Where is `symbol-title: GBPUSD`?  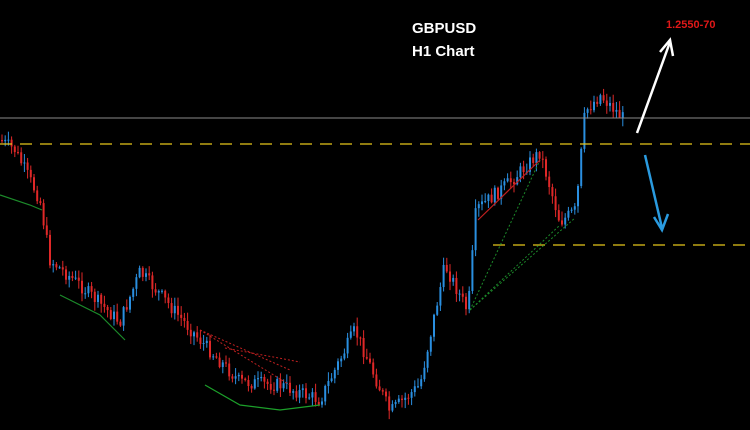 symbol-title: GBPUSD is located at coordinates (444, 28).